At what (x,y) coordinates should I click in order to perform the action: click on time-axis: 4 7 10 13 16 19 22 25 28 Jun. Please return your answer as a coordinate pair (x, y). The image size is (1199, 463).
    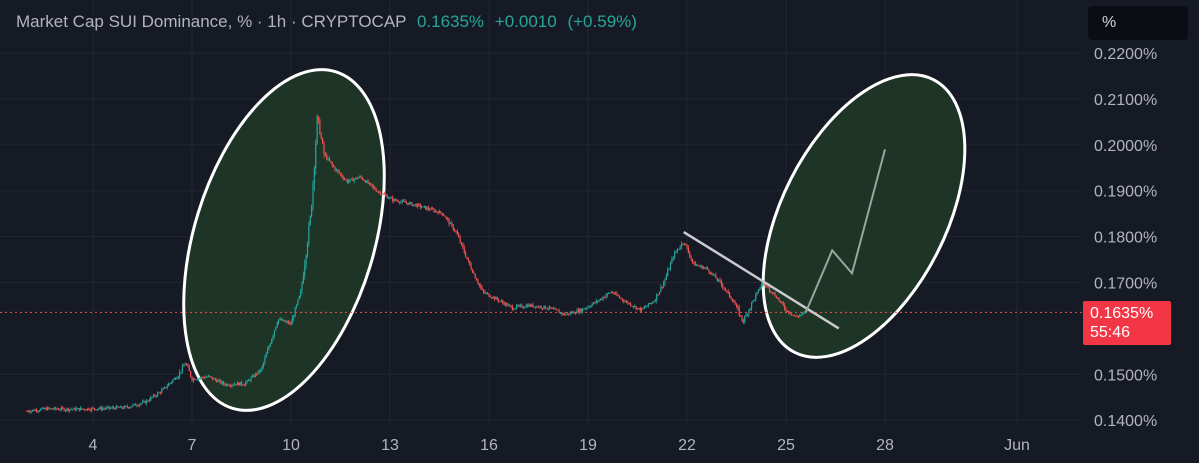
    Looking at the image, I should click on (559, 445).